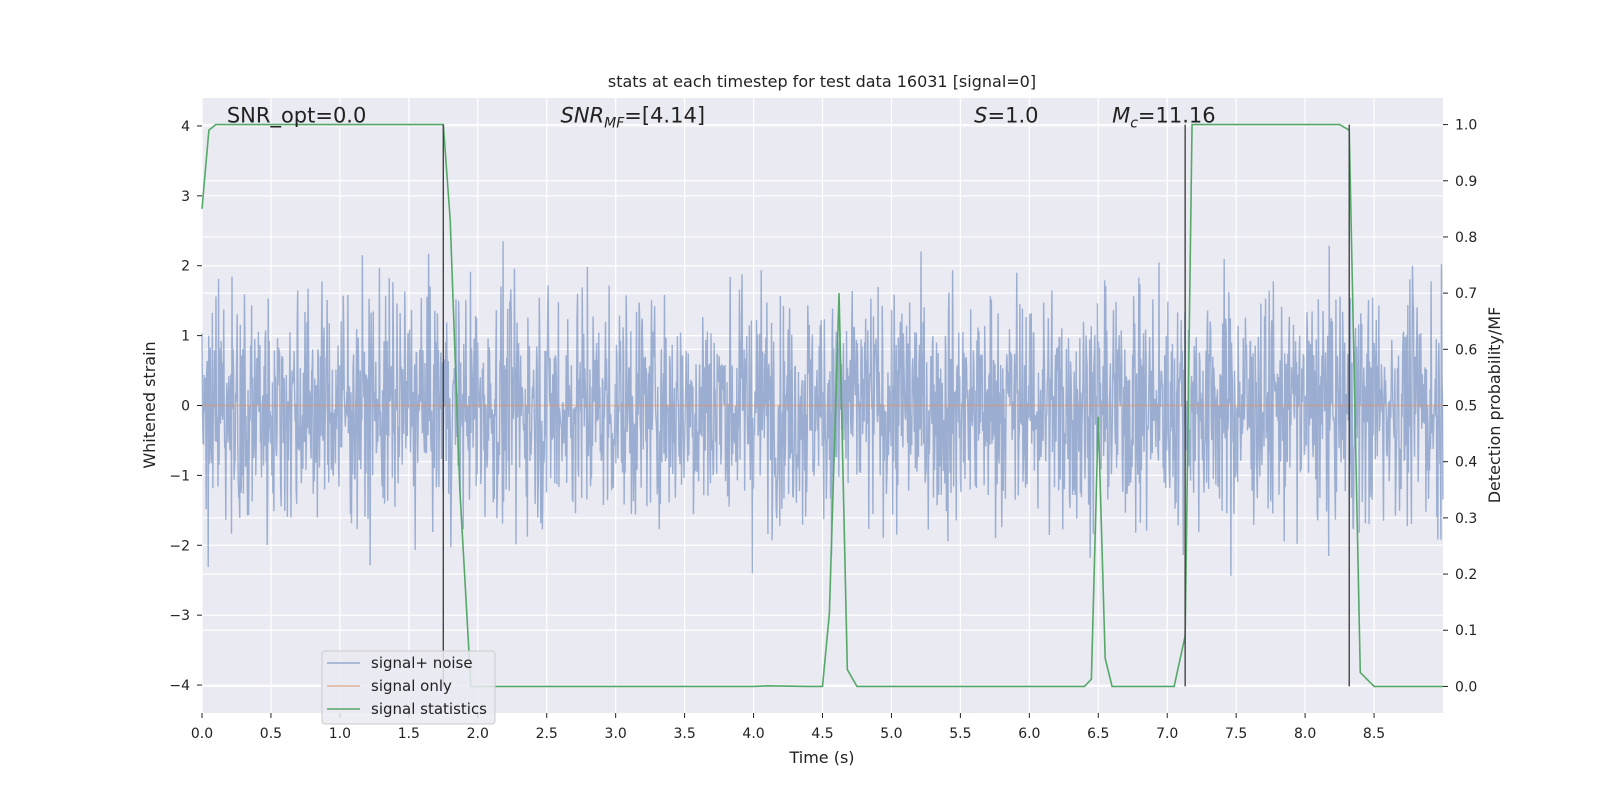  What do you see at coordinates (753, 734) in the screenshot?
I see `x-tick-label: 4.0` at bounding box center [753, 734].